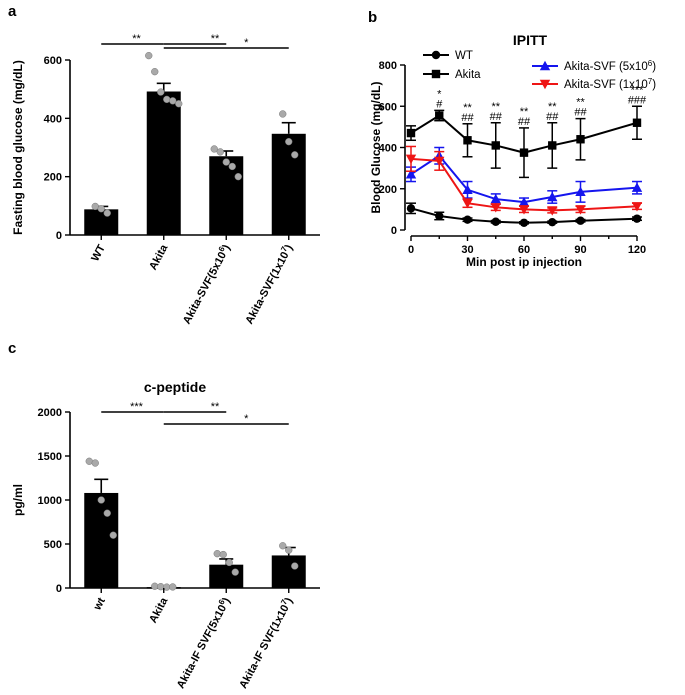 This screenshot has width=685, height=695. What do you see at coordinates (226, 576) in the screenshot?
I see `panel-c-bar` at bounding box center [226, 576].